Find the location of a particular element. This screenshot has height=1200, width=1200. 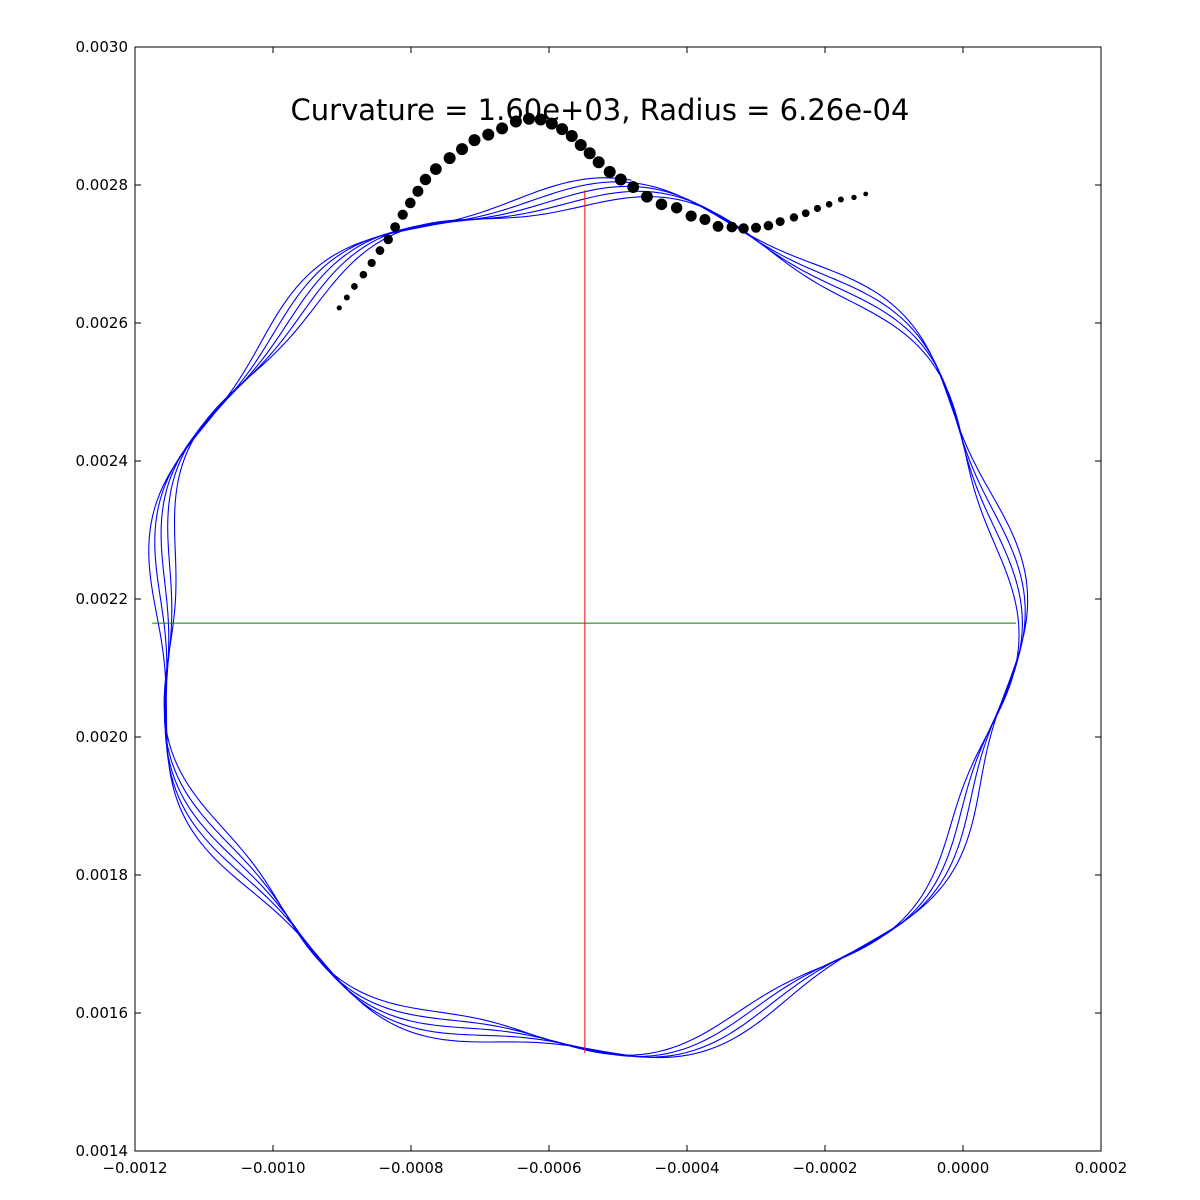

y-tick-label: 0.0028 is located at coordinates (102, 185).